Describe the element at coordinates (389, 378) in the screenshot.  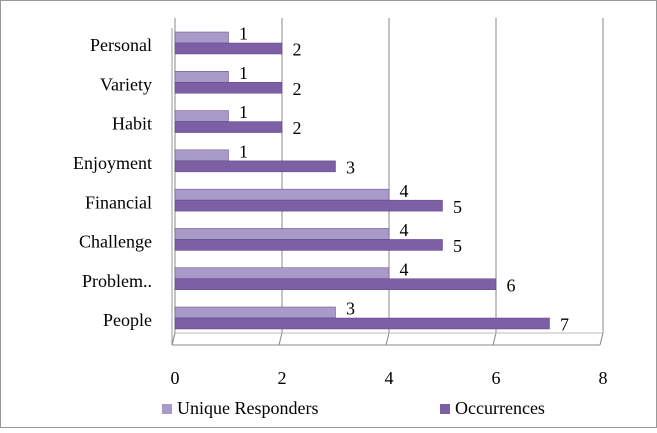
I see `x-tick-label: 4` at that location.